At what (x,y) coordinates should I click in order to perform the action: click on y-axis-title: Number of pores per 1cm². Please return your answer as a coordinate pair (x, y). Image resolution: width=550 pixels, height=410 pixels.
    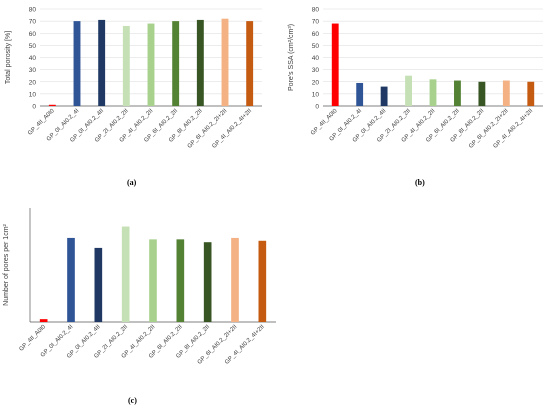
    Looking at the image, I should click on (6, 264).